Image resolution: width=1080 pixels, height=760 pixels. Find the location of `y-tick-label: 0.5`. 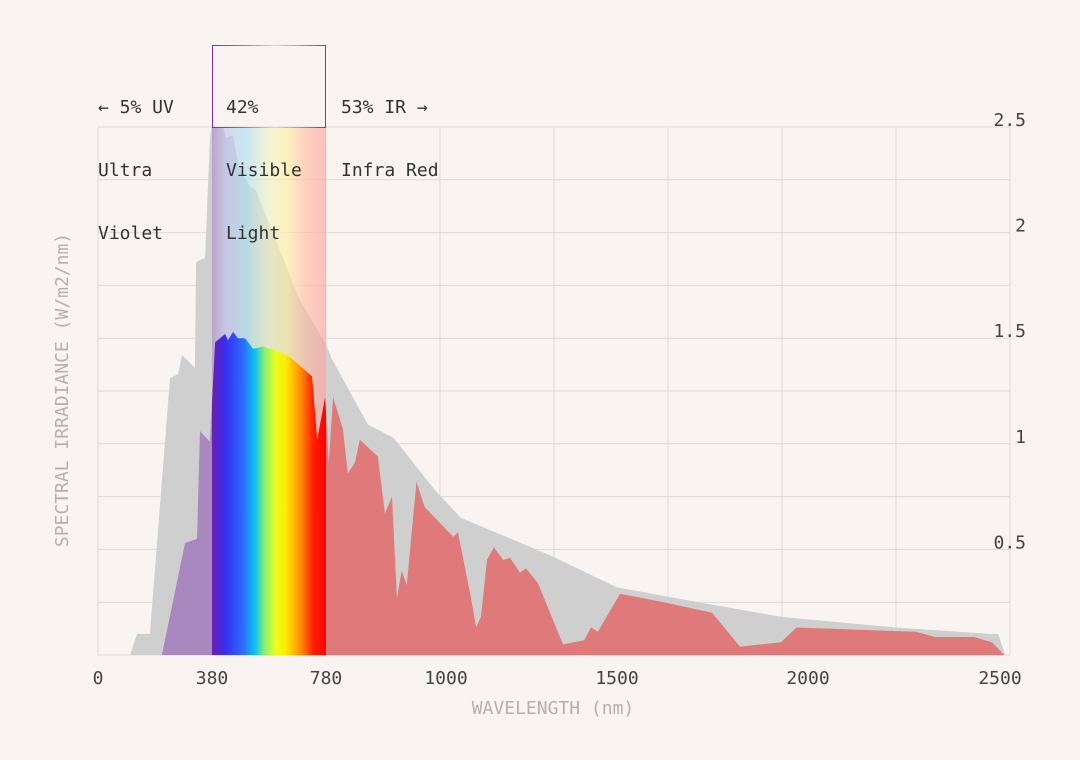

y-tick-label: 0.5 is located at coordinates (1009, 542).